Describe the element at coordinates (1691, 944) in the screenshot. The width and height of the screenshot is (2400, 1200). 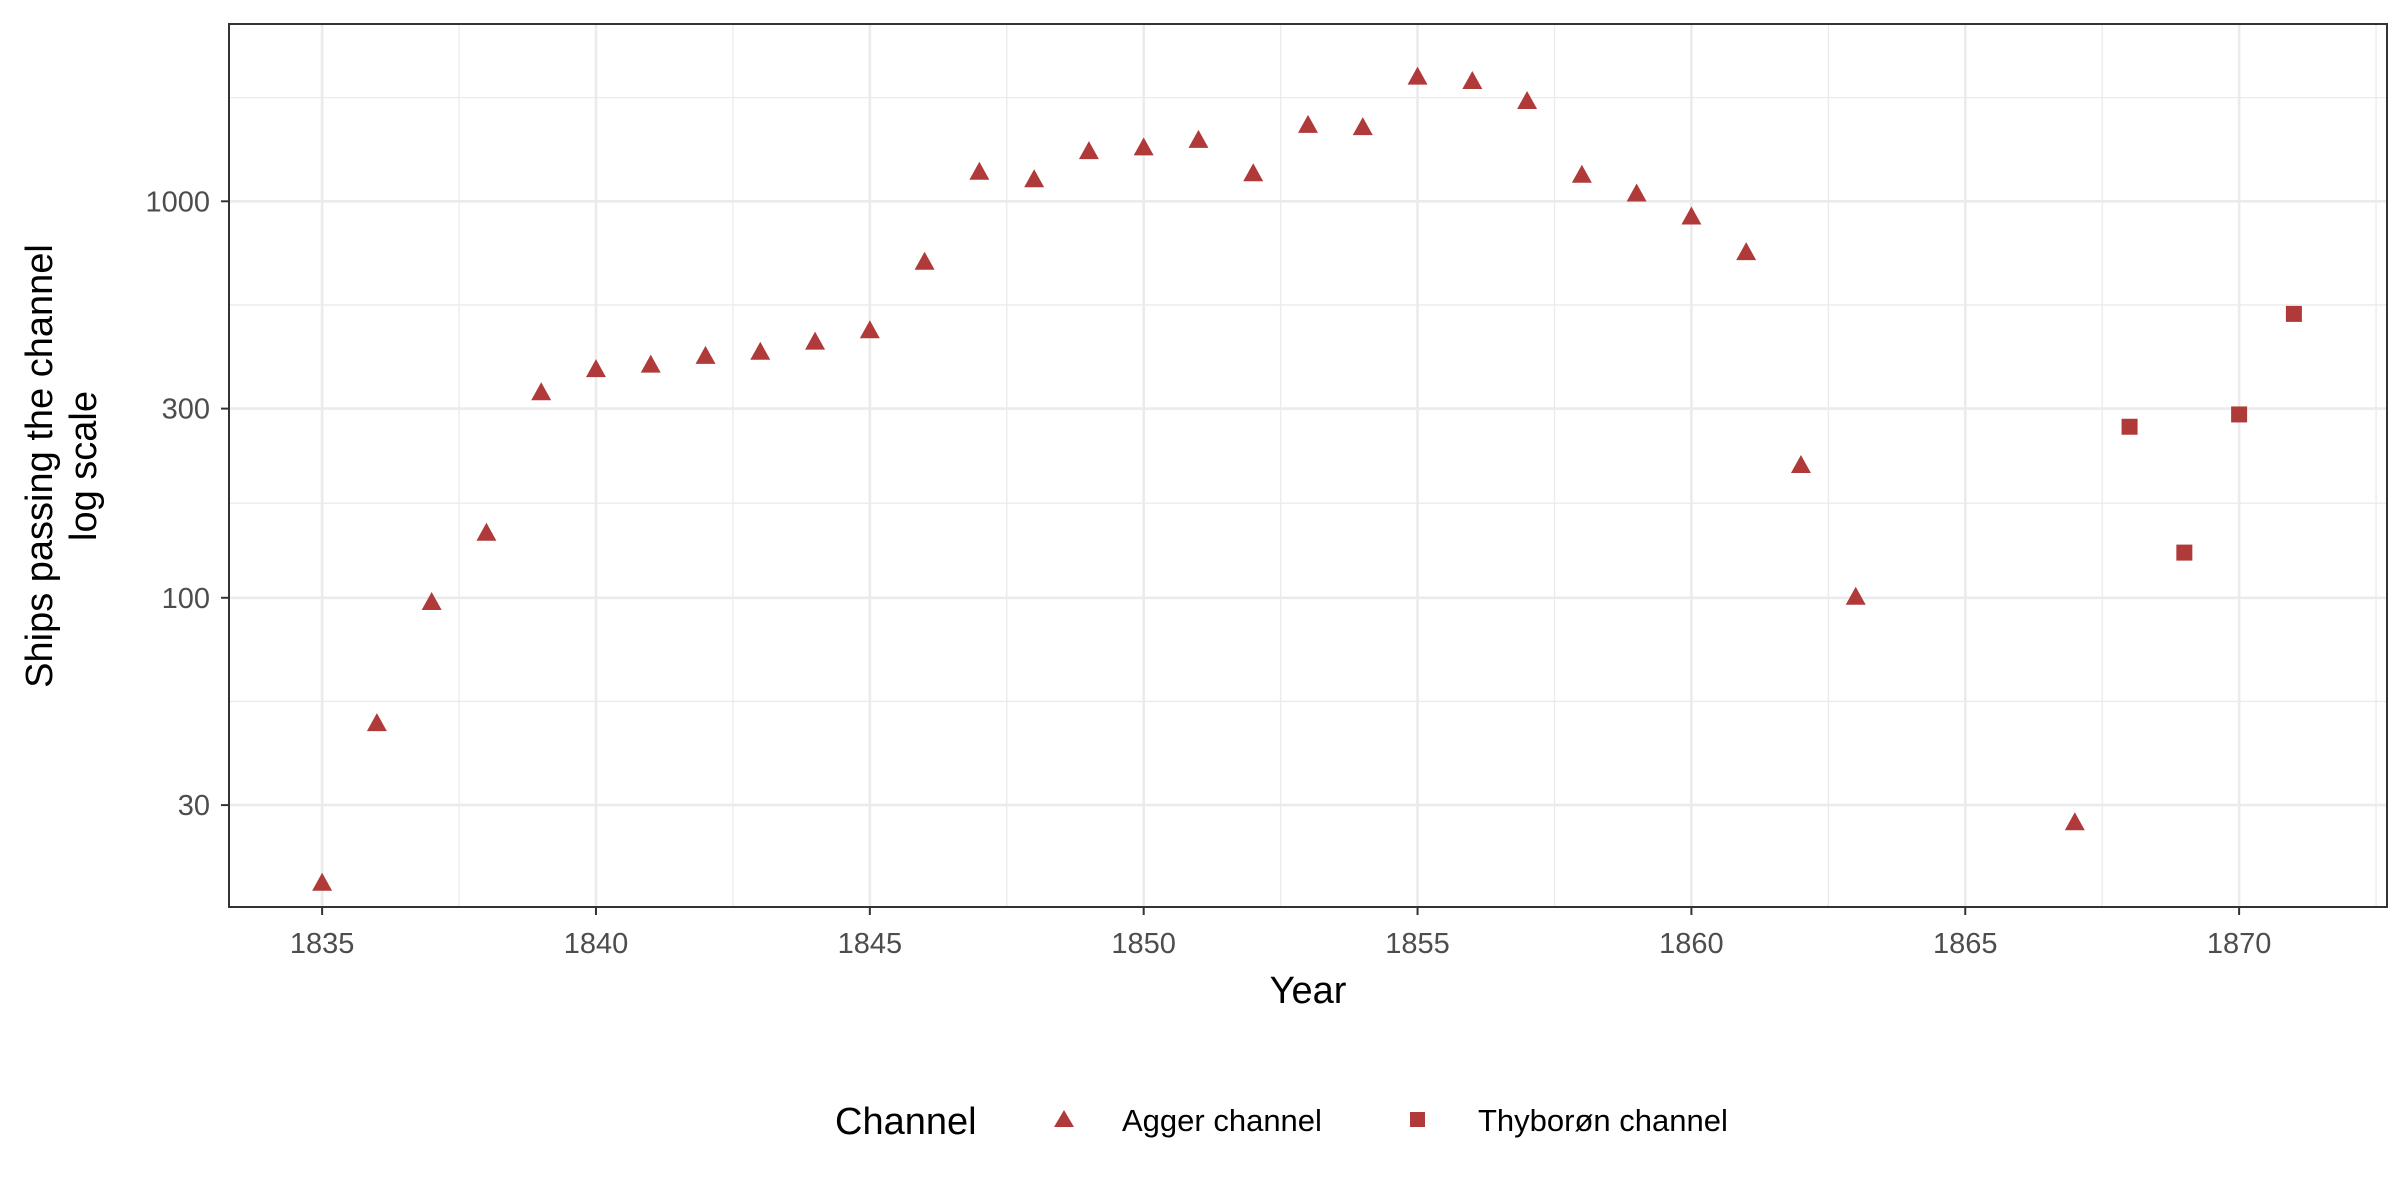
I see `x-tick-label: 1860` at that location.